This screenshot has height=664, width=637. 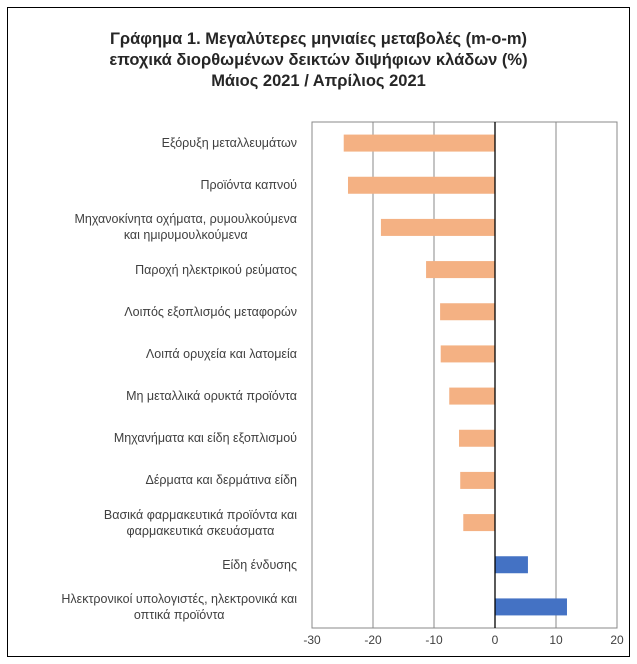 I want to click on x-tick-label: 0, so click(x=495, y=640).